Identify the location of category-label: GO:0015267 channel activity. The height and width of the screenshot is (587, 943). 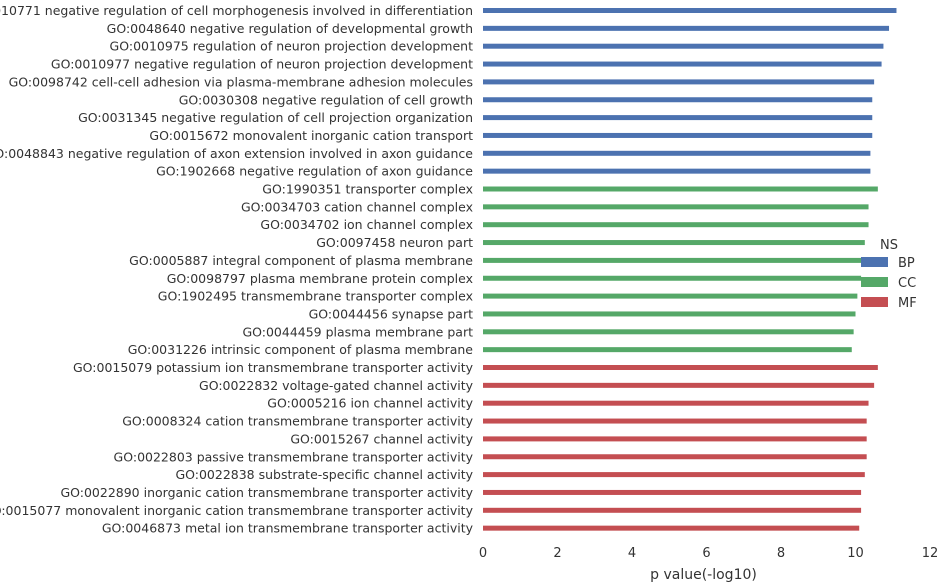
(381, 438).